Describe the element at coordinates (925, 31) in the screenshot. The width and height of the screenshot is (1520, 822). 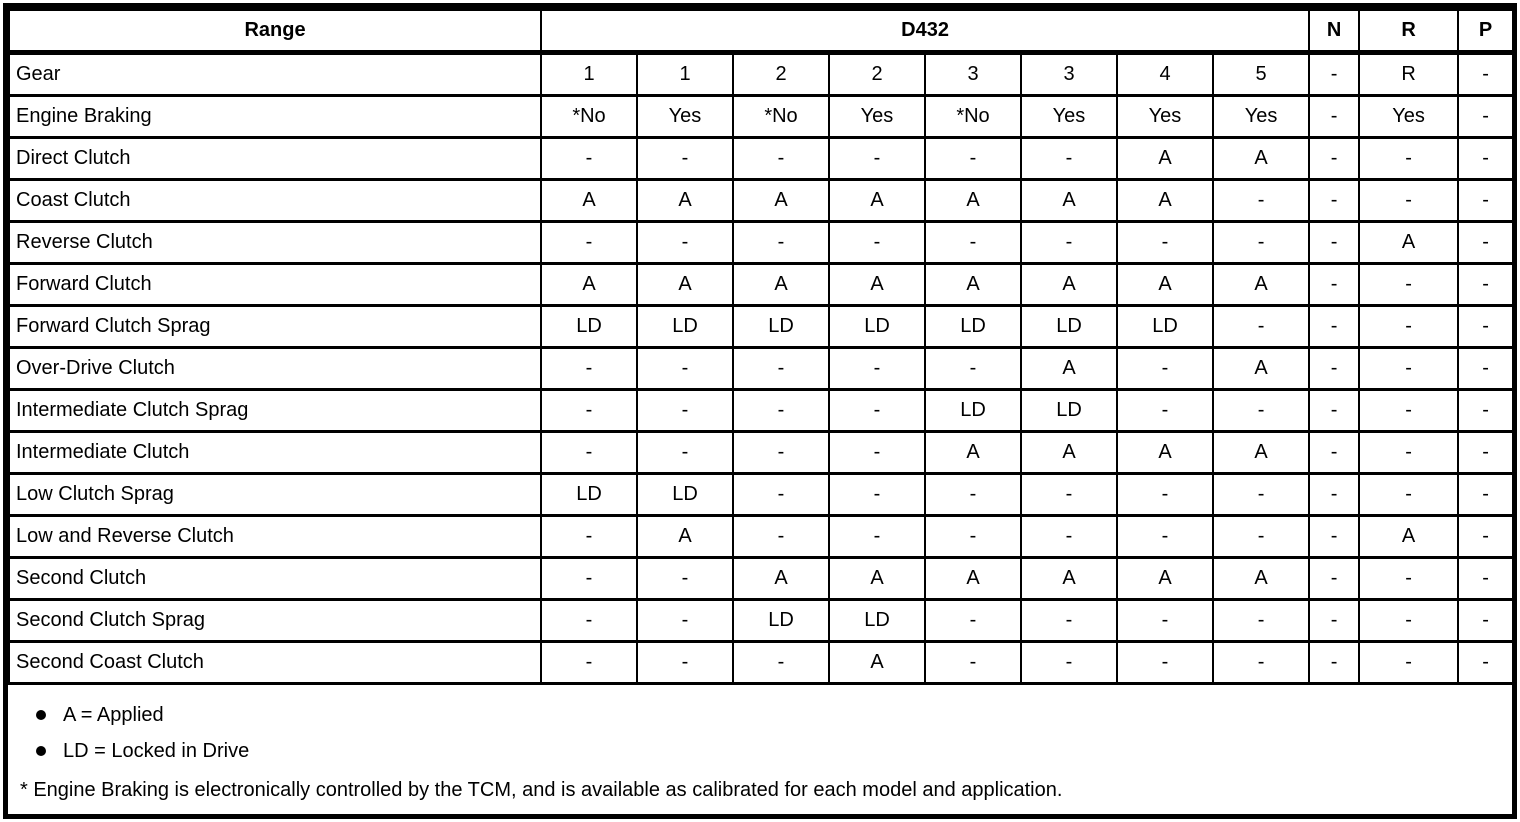
I see `d432-group-header-cell: D432` at that location.